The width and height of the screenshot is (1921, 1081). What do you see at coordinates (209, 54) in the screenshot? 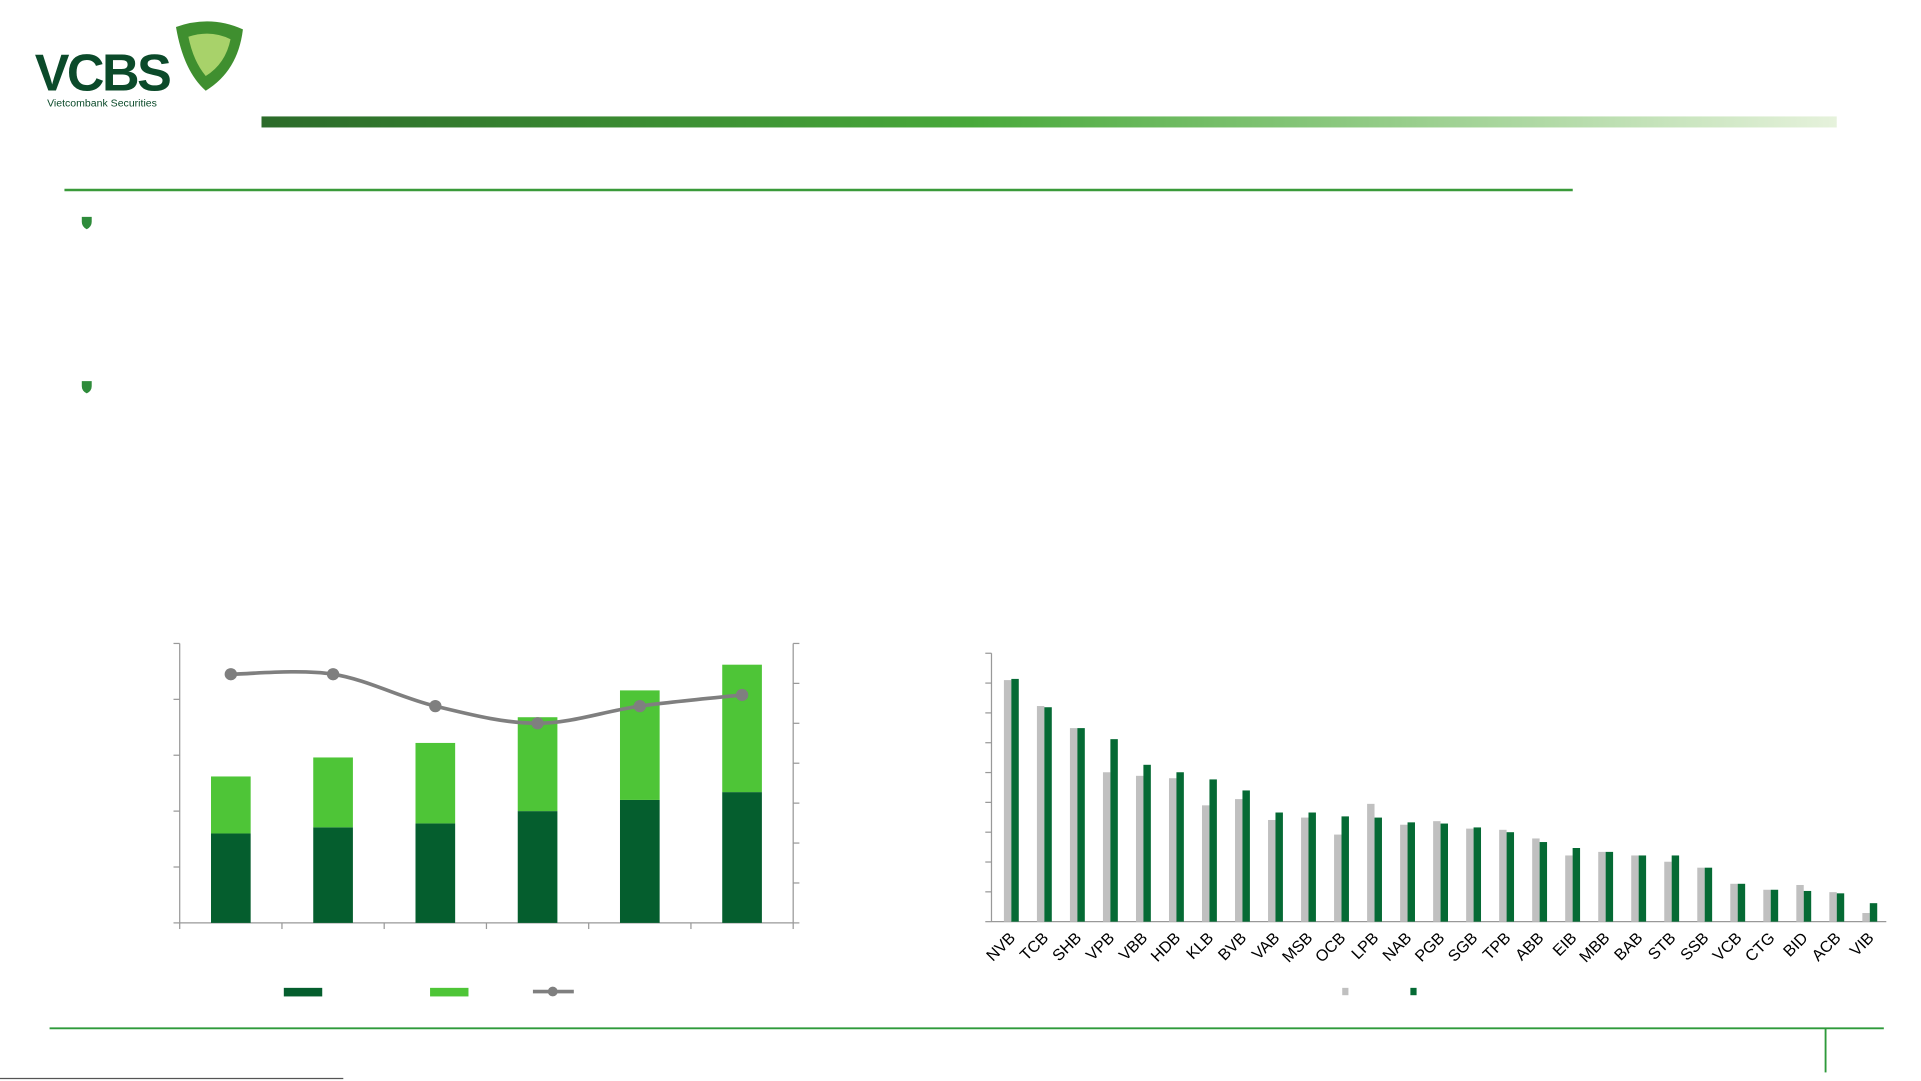
I see `logo-shield-inner` at bounding box center [209, 54].